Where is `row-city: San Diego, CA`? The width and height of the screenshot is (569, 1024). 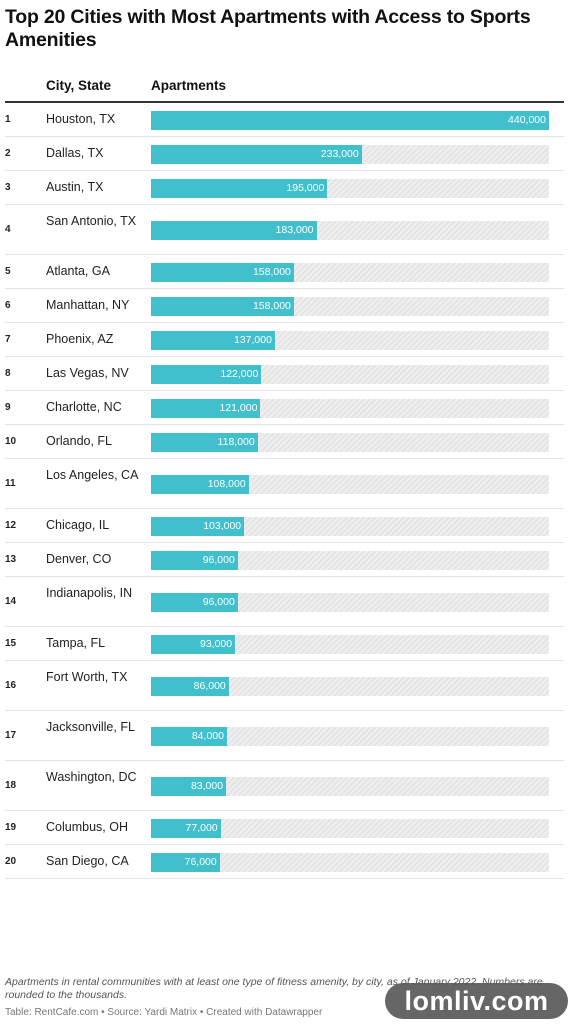
row-city: San Diego, CA is located at coordinates (87, 861).